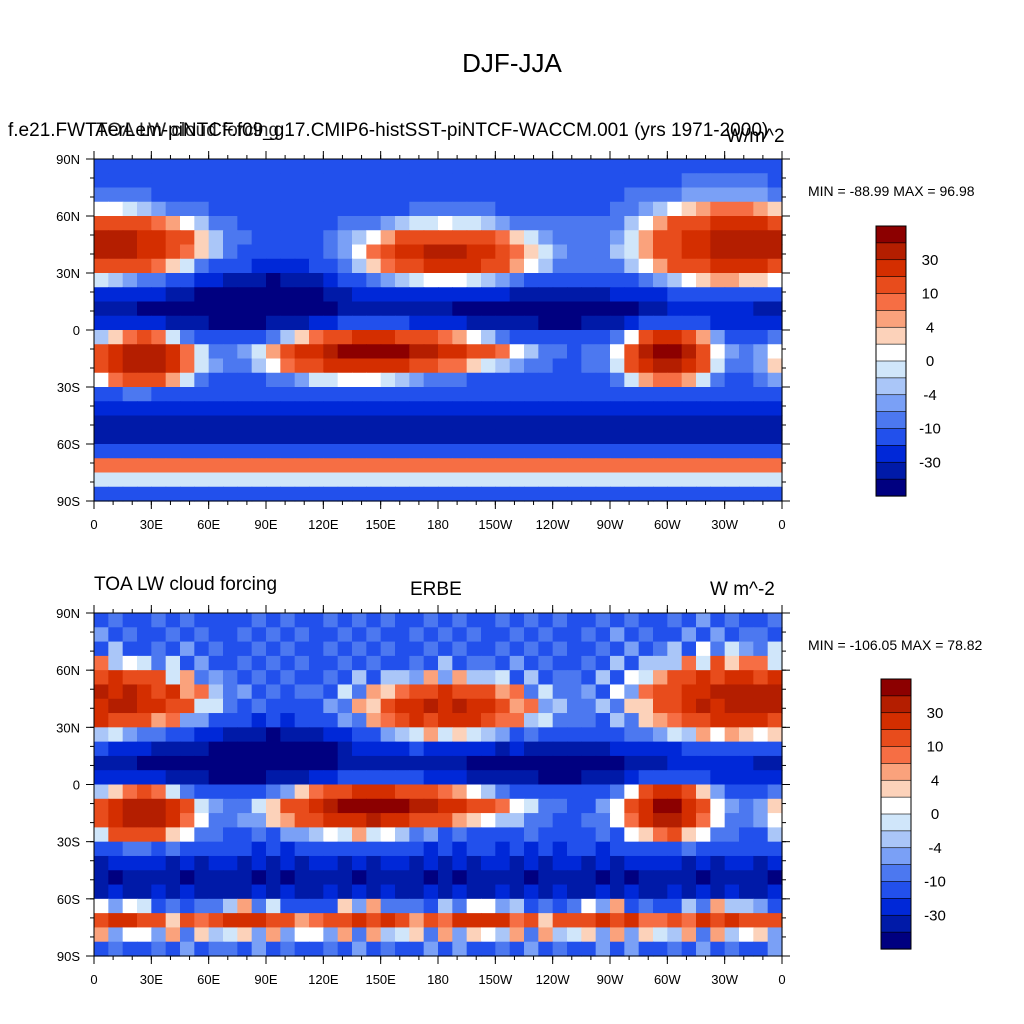 This screenshot has width=1024, height=1024. What do you see at coordinates (68, 216) in the screenshot?
I see `lat-tick-label: 60N` at bounding box center [68, 216].